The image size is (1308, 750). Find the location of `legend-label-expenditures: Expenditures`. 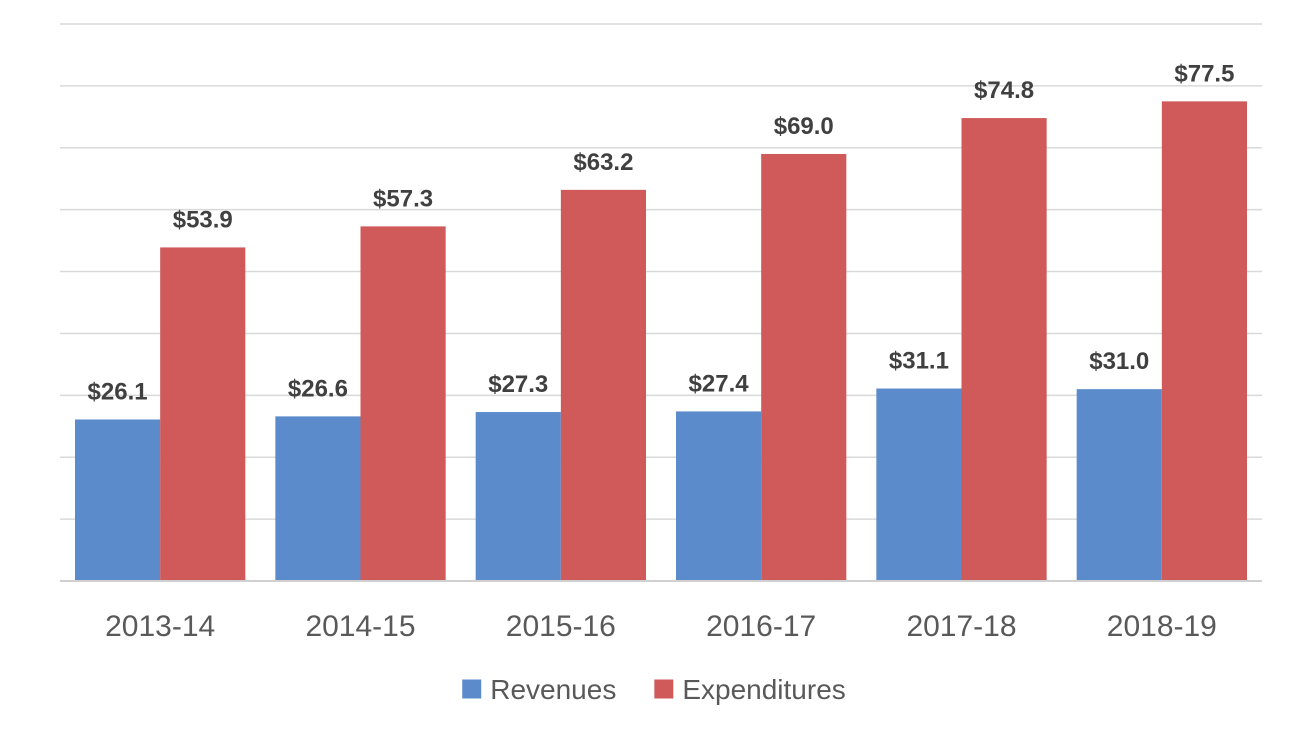

legend-label-expenditures: Expenditures is located at coordinates (763, 689).